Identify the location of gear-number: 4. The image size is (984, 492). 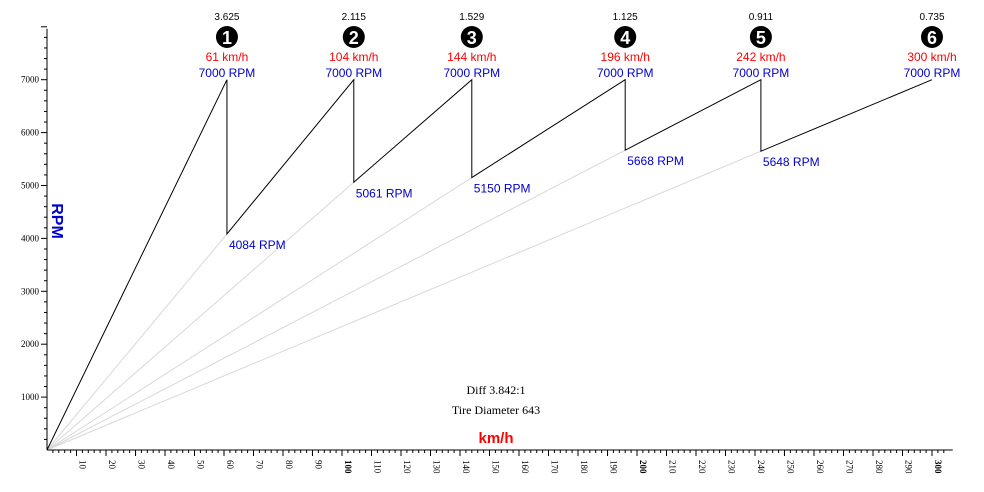
(625, 38).